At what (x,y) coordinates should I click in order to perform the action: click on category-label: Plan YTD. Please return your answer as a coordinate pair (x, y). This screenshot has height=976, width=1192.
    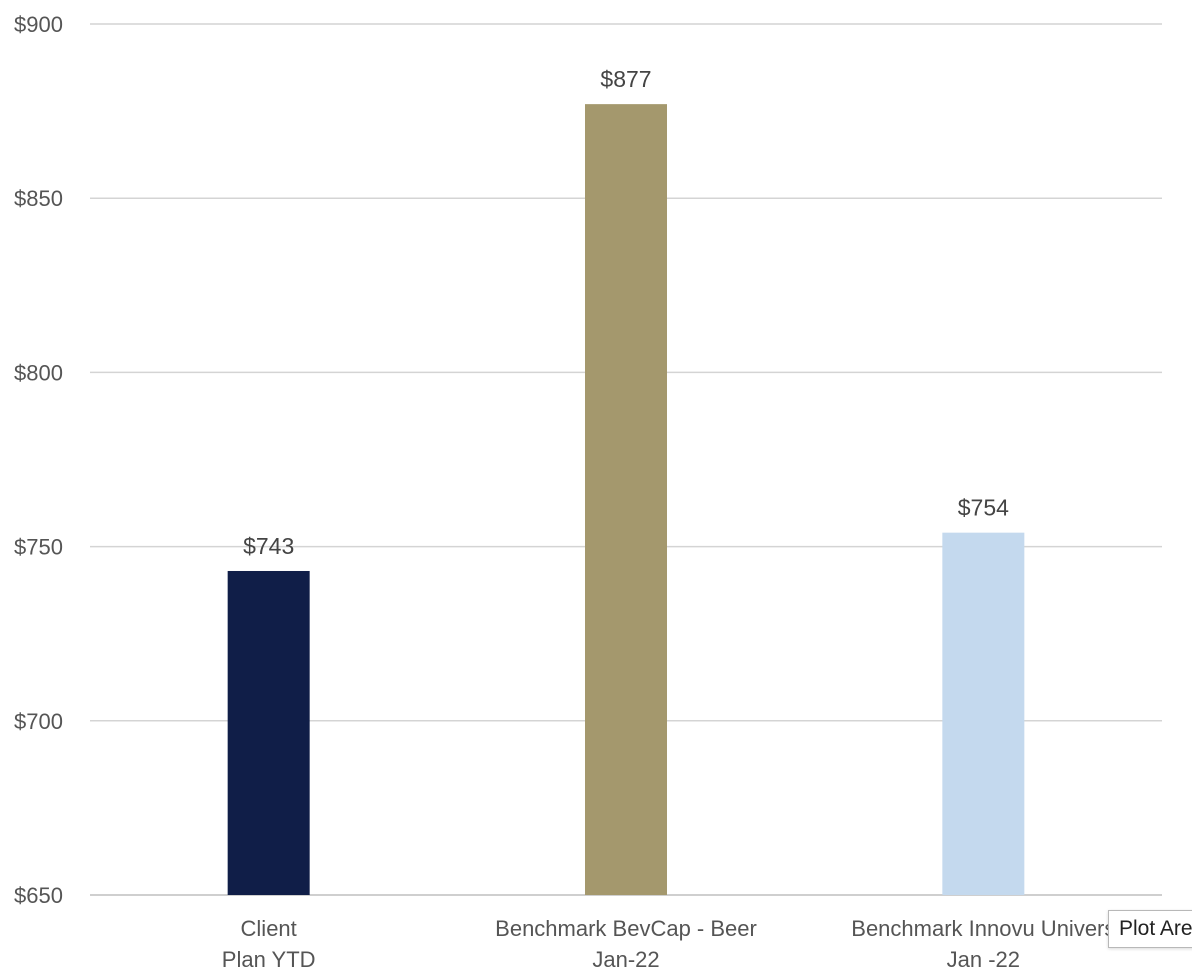
    Looking at the image, I should click on (269, 959).